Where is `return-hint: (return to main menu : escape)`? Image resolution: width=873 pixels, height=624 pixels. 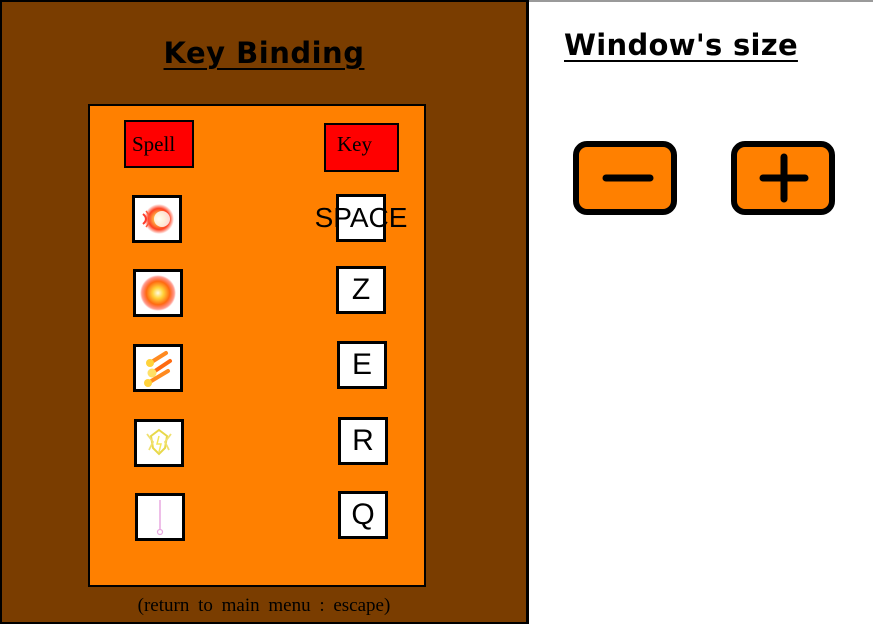
return-hint: (return to main menu : escape) is located at coordinates (264, 605).